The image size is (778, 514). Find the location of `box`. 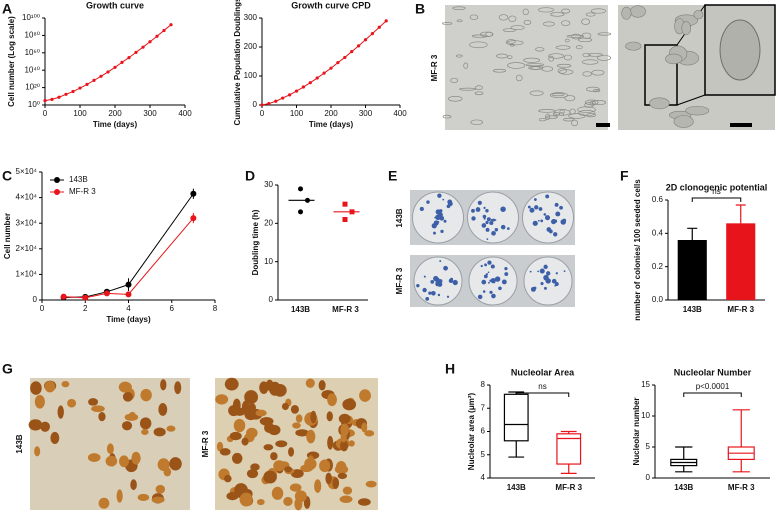

box is located at coordinates (569, 449).